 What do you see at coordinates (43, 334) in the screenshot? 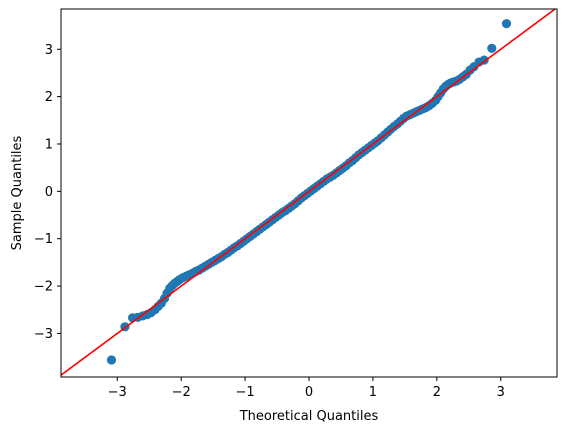
I see `y-tick-label: −3` at bounding box center [43, 334].